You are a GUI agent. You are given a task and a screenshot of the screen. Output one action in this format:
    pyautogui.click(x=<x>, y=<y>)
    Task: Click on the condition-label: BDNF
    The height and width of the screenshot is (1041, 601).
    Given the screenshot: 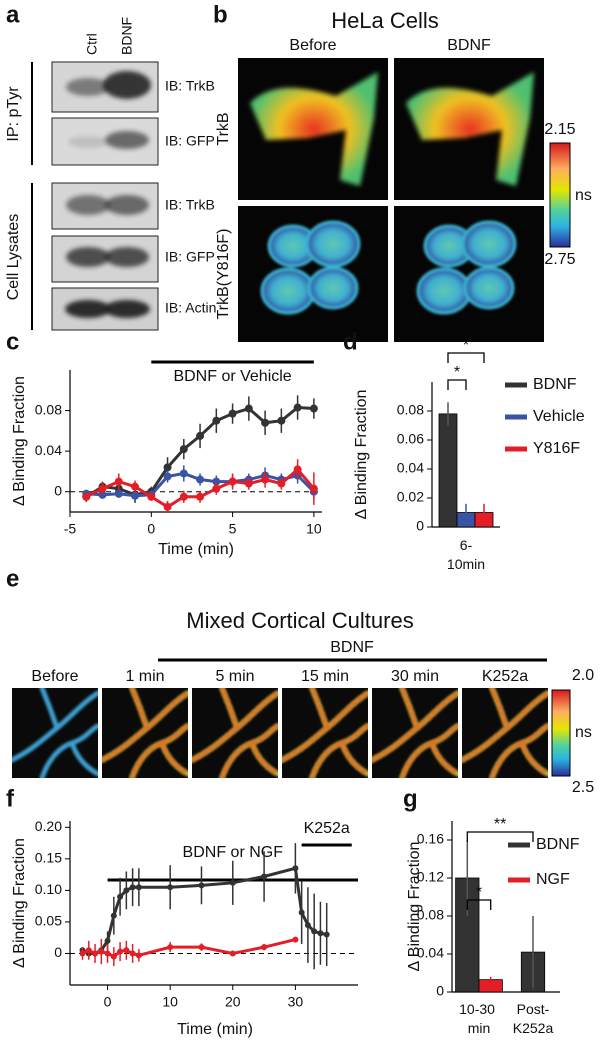 What is the action you would take?
    pyautogui.click(x=469, y=45)
    